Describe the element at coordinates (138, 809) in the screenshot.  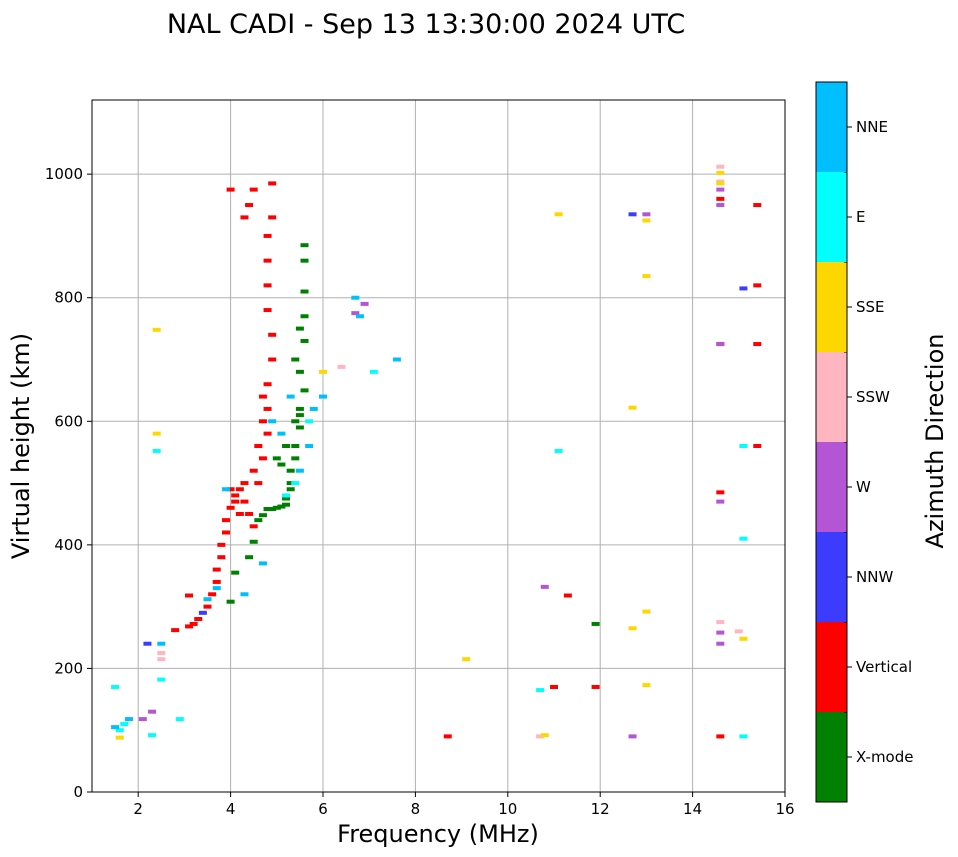
I see `x-tick-label: 2` at that location.